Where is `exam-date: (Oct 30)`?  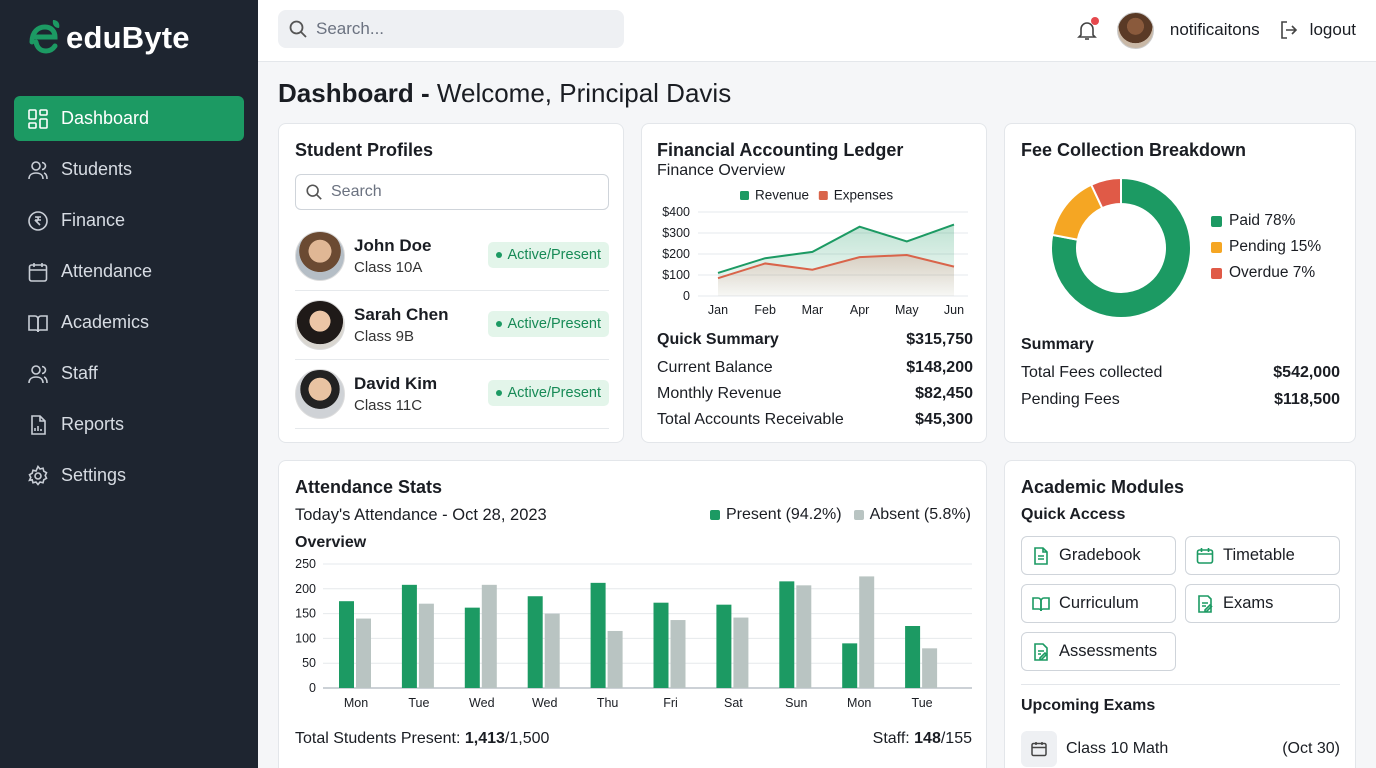 exam-date: (Oct 30) is located at coordinates (1311, 748).